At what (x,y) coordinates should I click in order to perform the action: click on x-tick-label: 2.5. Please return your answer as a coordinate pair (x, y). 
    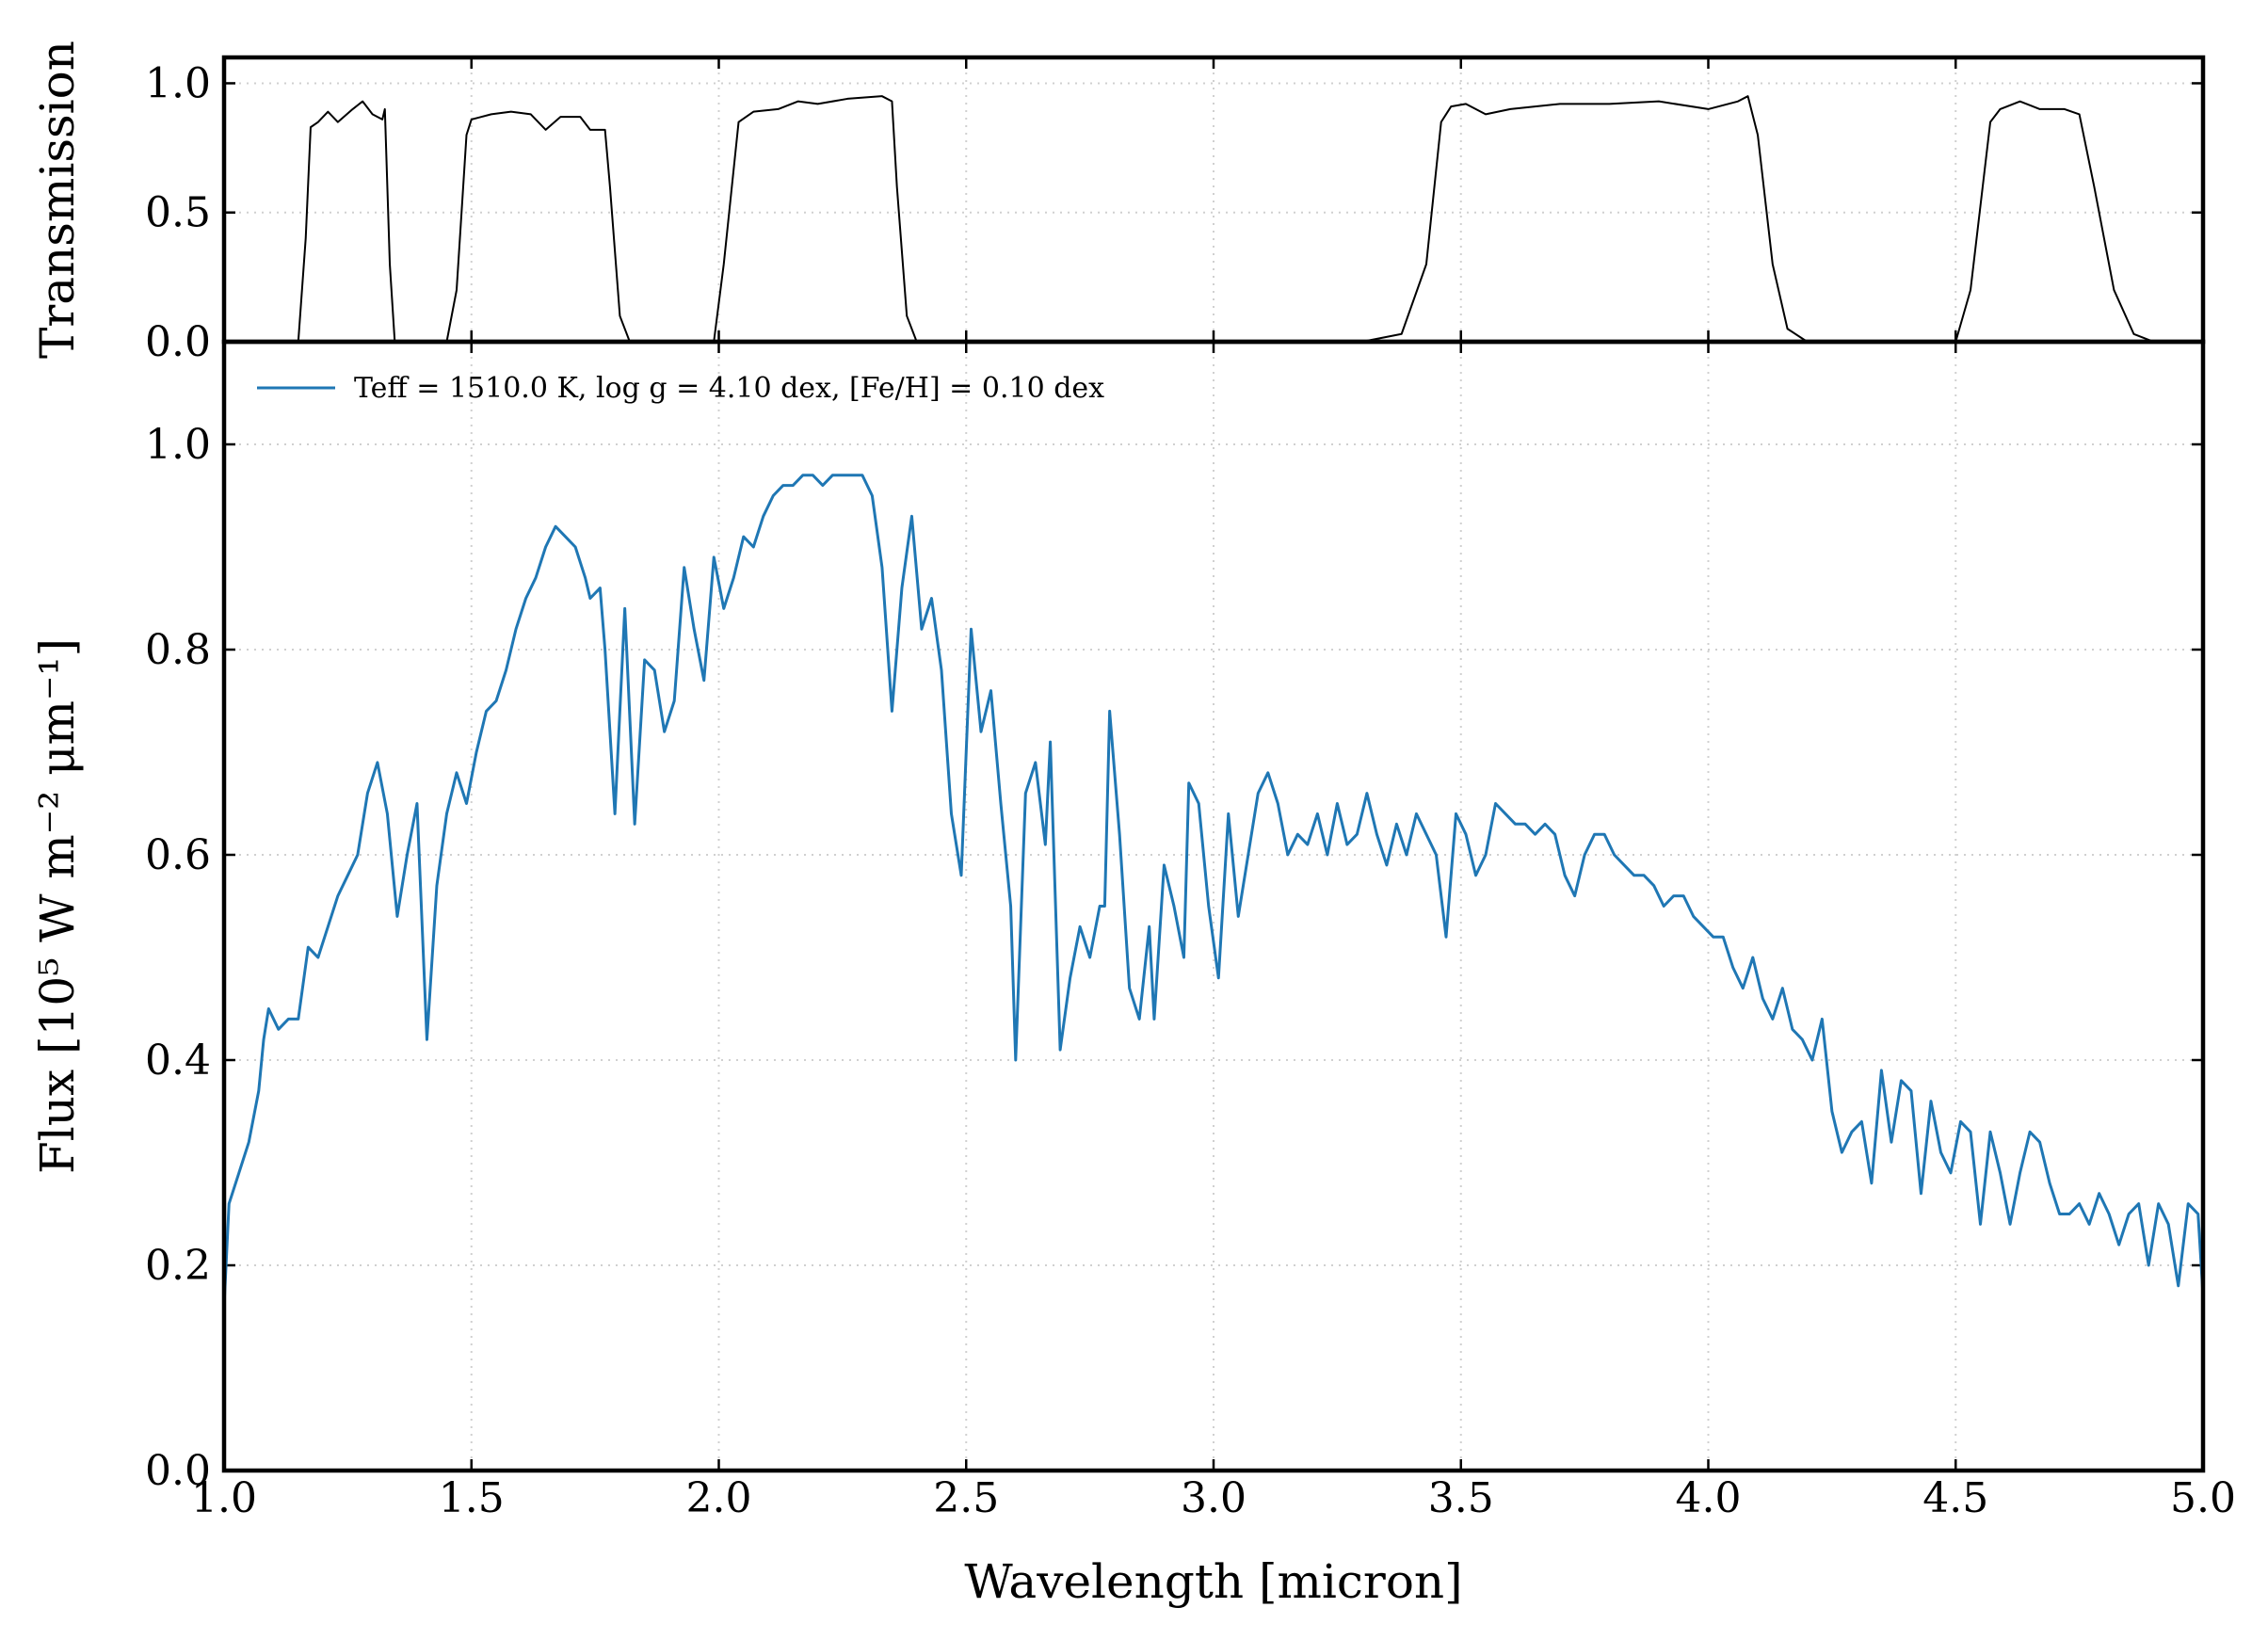
    Looking at the image, I should click on (966, 1498).